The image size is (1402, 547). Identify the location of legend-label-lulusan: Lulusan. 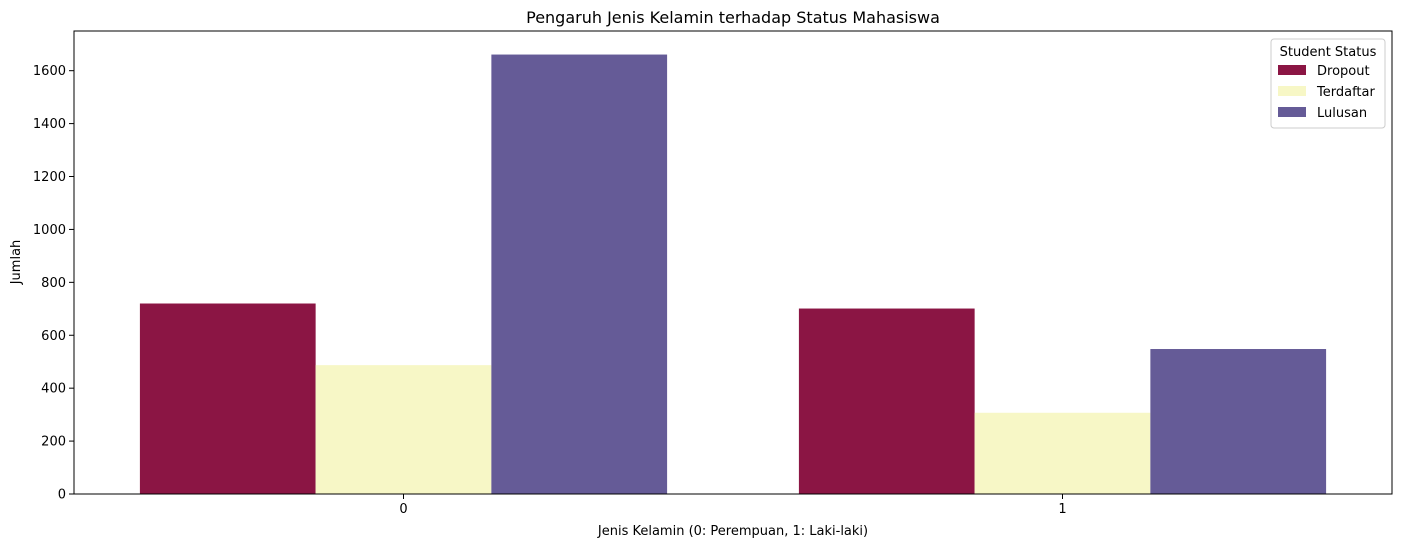
(1342, 113).